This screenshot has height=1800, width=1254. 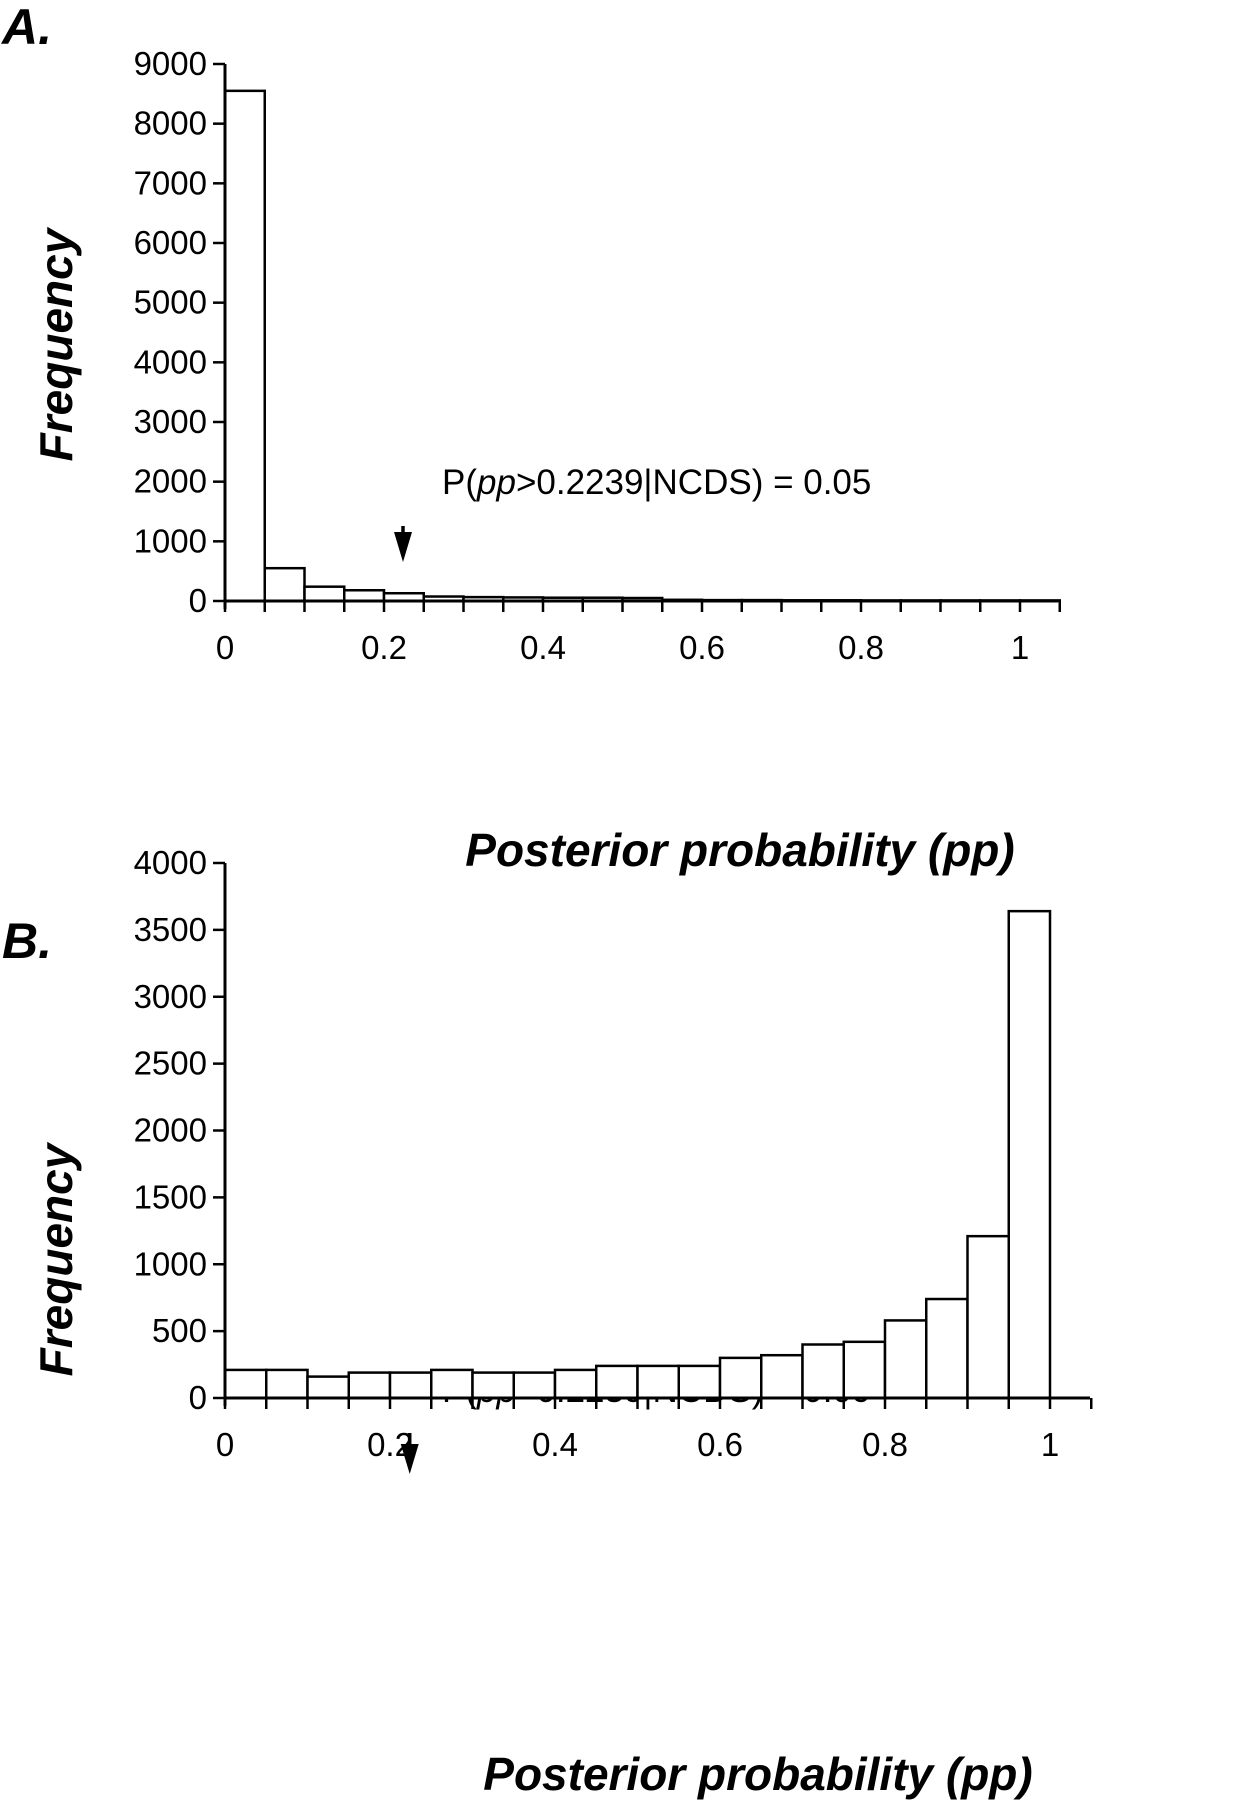 What do you see at coordinates (757, 1774) in the screenshot?
I see `panel-b-x-axis-title: Posterior probability (pp)` at bounding box center [757, 1774].